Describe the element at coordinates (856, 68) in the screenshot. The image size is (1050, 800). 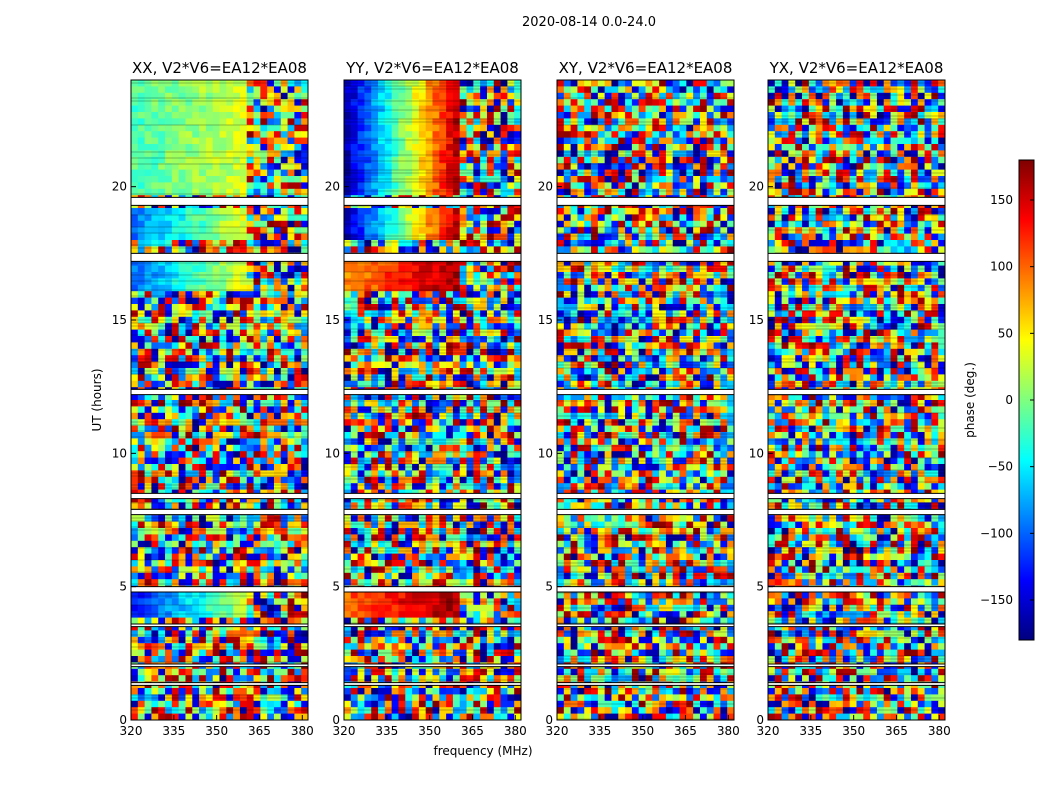
I see `panel-title: YX, V2*V6=EA12*EA08` at that location.